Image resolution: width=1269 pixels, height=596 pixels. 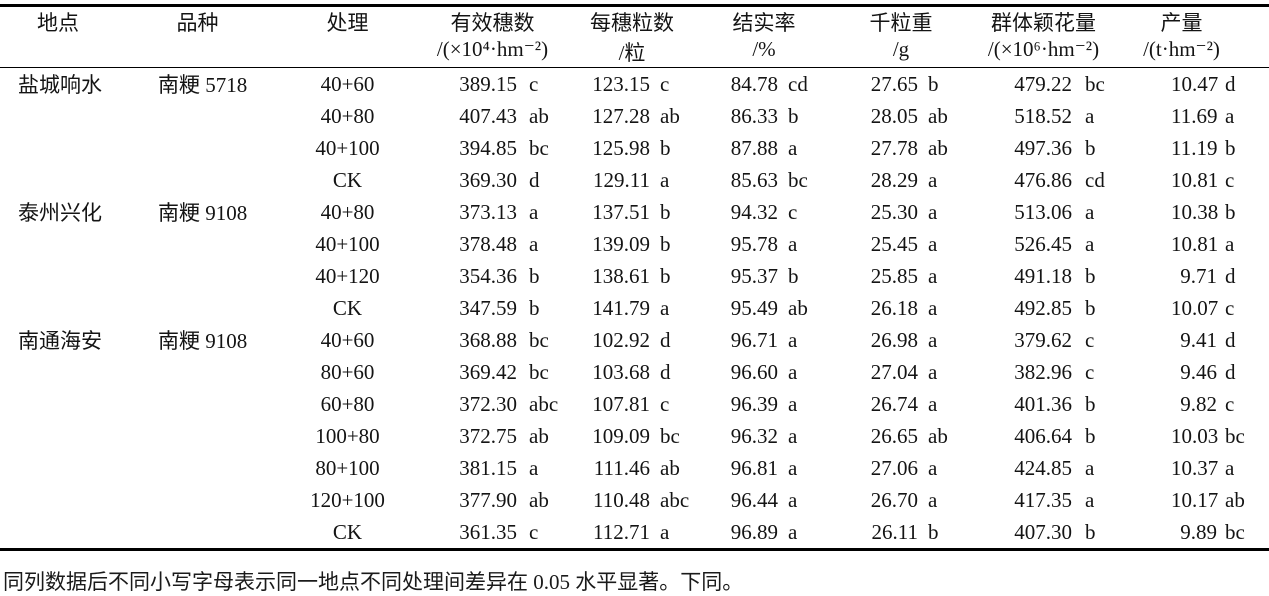 What do you see at coordinates (764, 276) in the screenshot?
I see `seed-setting-rate-cell: 95.37 b` at bounding box center [764, 276].